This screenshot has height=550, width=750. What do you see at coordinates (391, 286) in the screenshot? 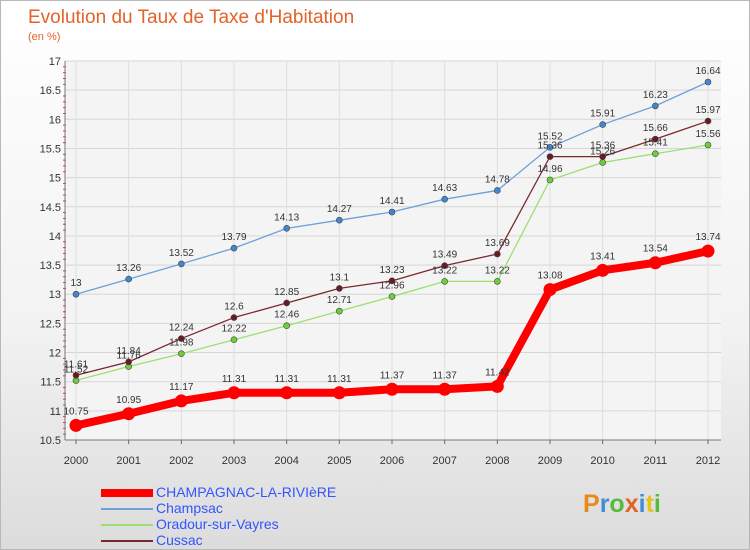
I see `data-label: 12.96` at bounding box center [391, 286].